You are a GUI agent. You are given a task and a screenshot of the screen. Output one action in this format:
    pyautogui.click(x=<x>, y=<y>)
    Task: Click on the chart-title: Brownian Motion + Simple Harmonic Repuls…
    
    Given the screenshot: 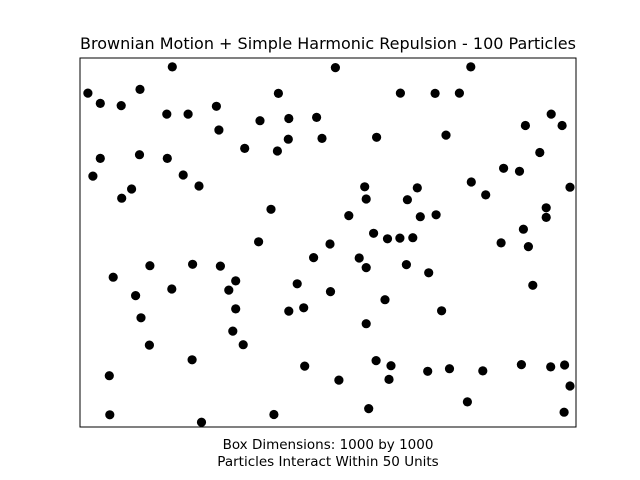 What is the action you would take?
    pyautogui.click(x=328, y=43)
    